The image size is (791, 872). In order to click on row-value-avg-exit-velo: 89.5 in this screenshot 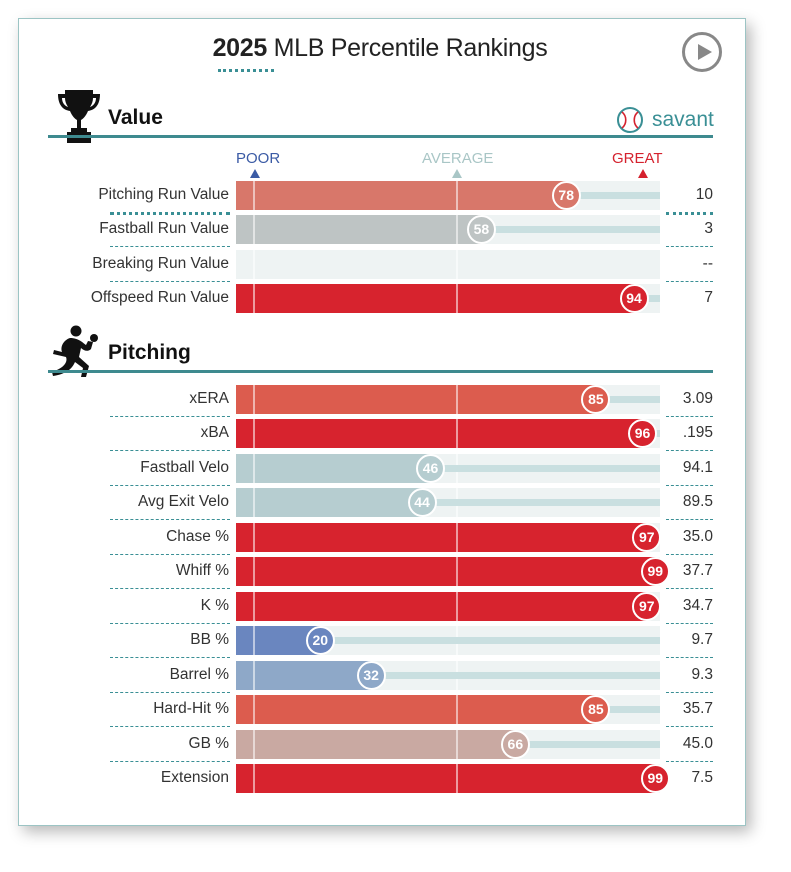, I will do `click(697, 502)`.